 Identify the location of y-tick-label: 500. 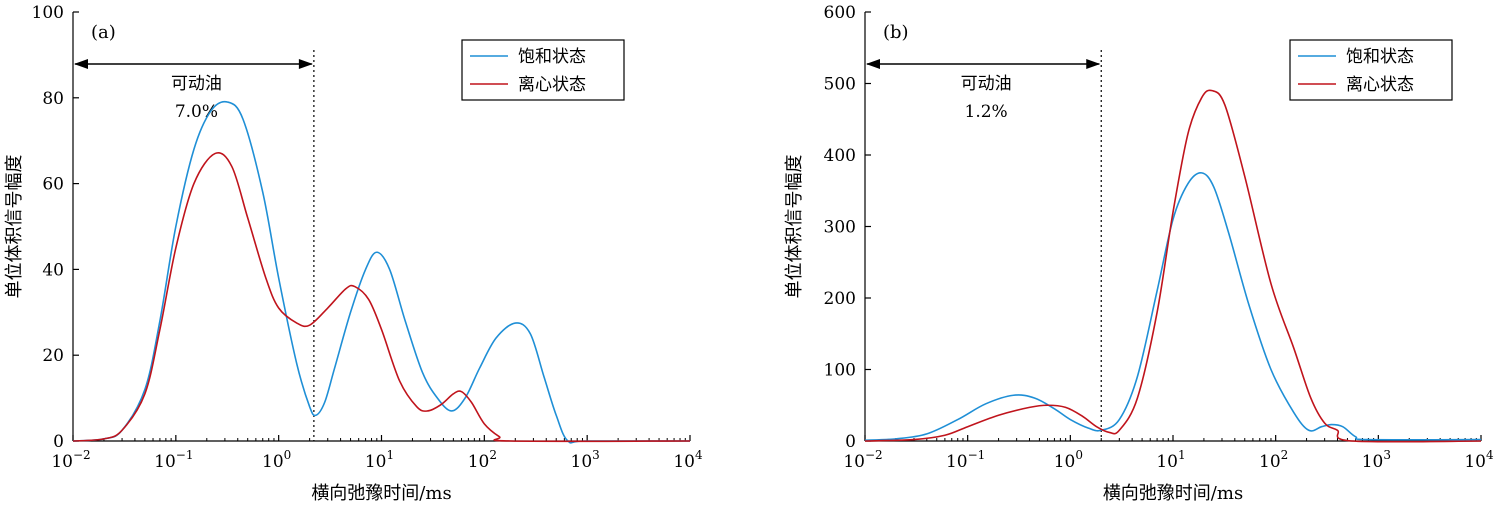
(840, 85).